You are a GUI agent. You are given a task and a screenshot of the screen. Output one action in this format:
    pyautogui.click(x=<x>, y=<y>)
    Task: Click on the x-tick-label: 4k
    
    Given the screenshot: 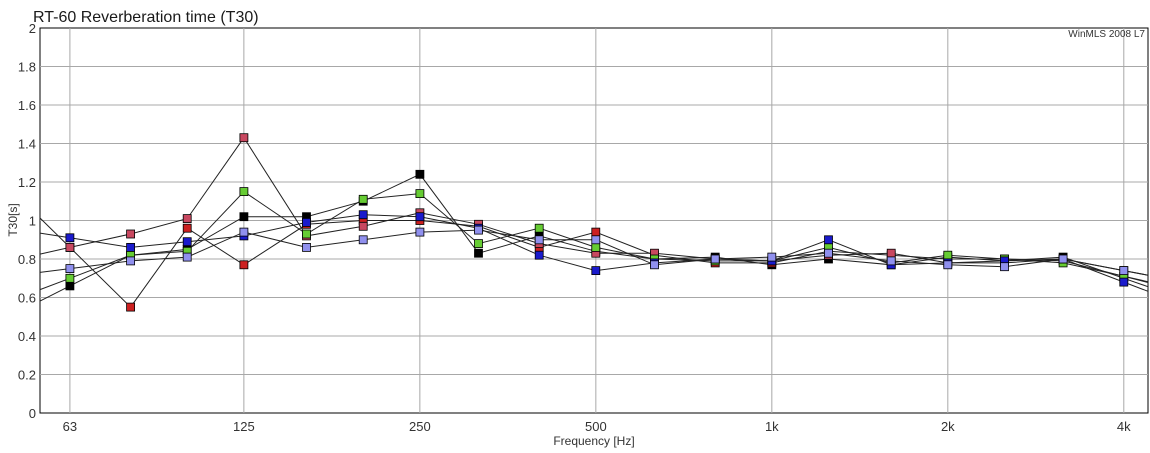 What is the action you would take?
    pyautogui.click(x=1124, y=426)
    